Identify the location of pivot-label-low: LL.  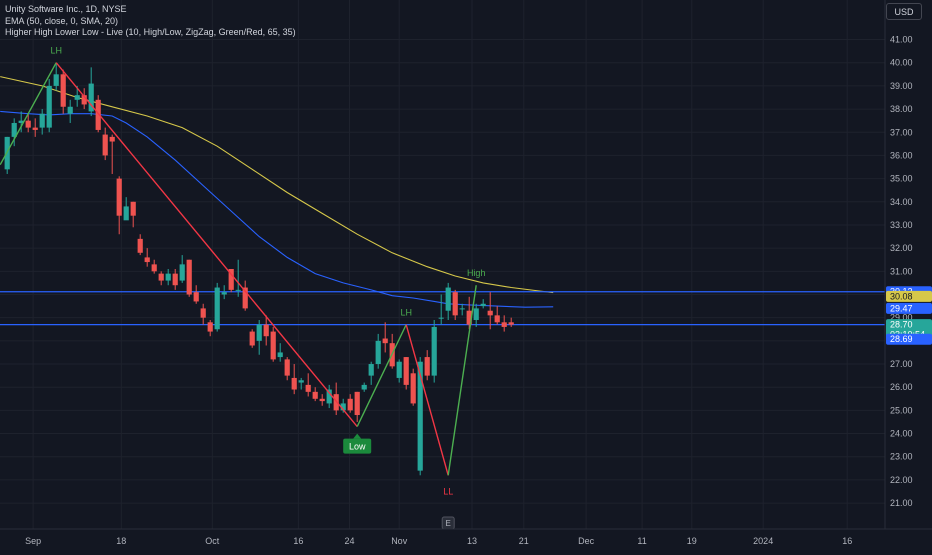
(448, 491).